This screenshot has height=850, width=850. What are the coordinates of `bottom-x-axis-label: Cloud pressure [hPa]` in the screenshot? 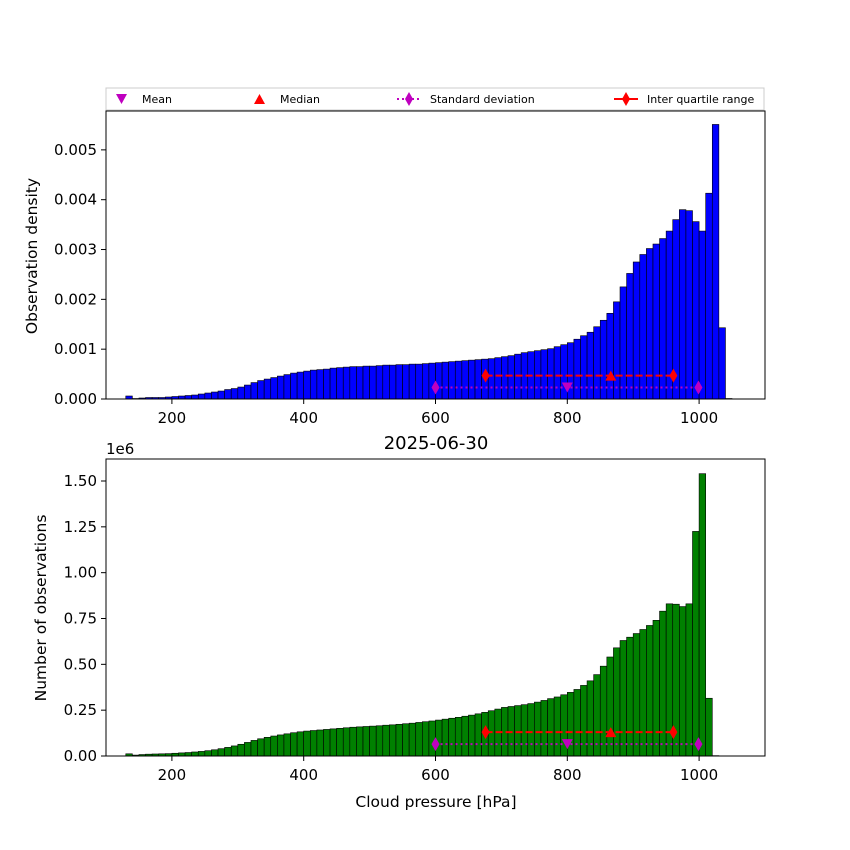 It's located at (435, 802).